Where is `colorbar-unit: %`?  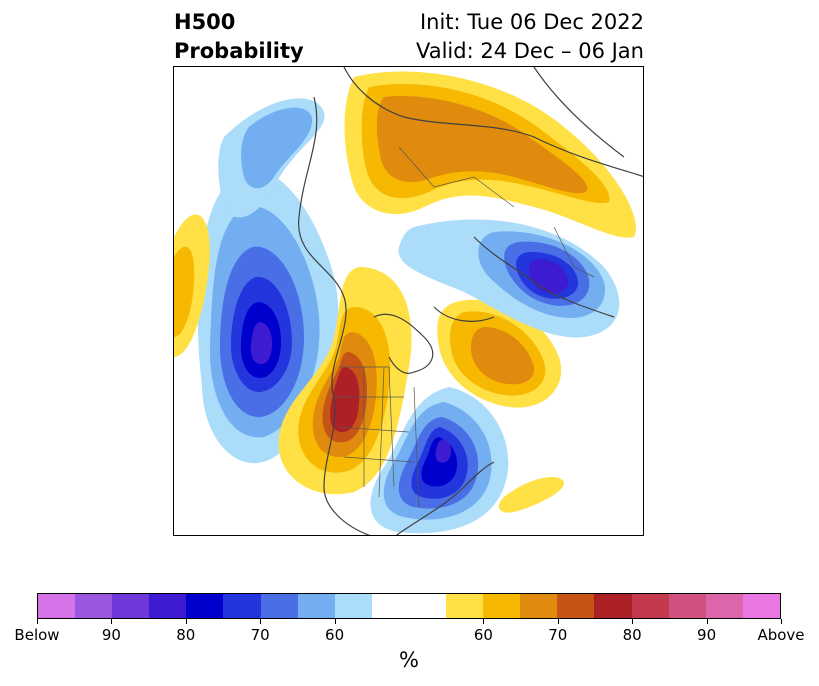 colorbar-unit: % is located at coordinates (409, 660).